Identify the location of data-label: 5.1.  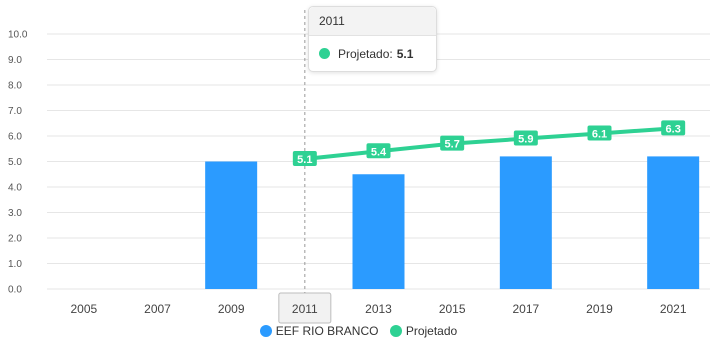
(304, 160).